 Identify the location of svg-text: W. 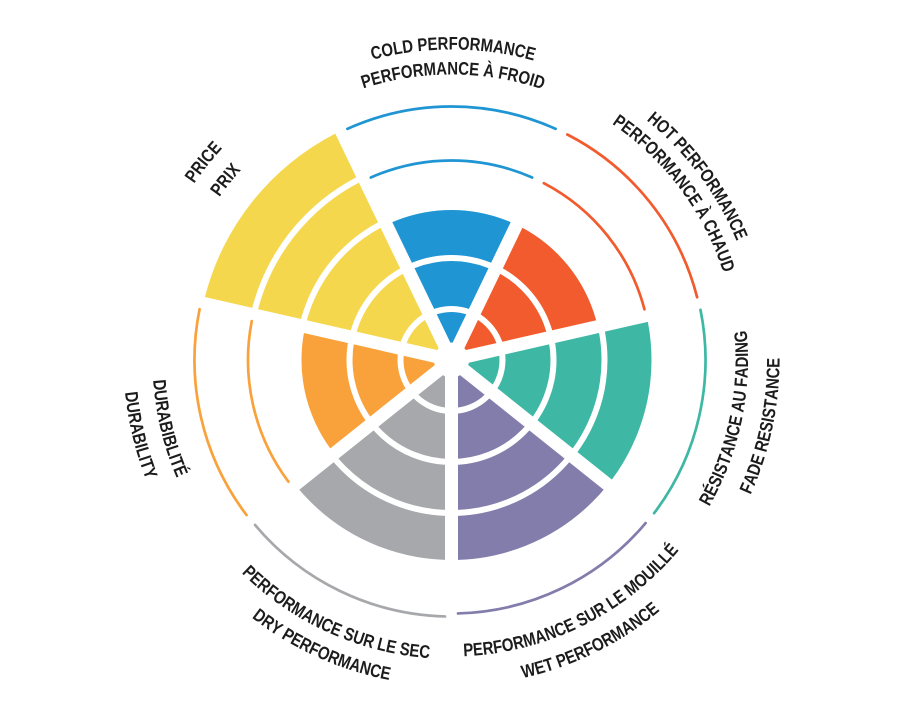
(528, 671).